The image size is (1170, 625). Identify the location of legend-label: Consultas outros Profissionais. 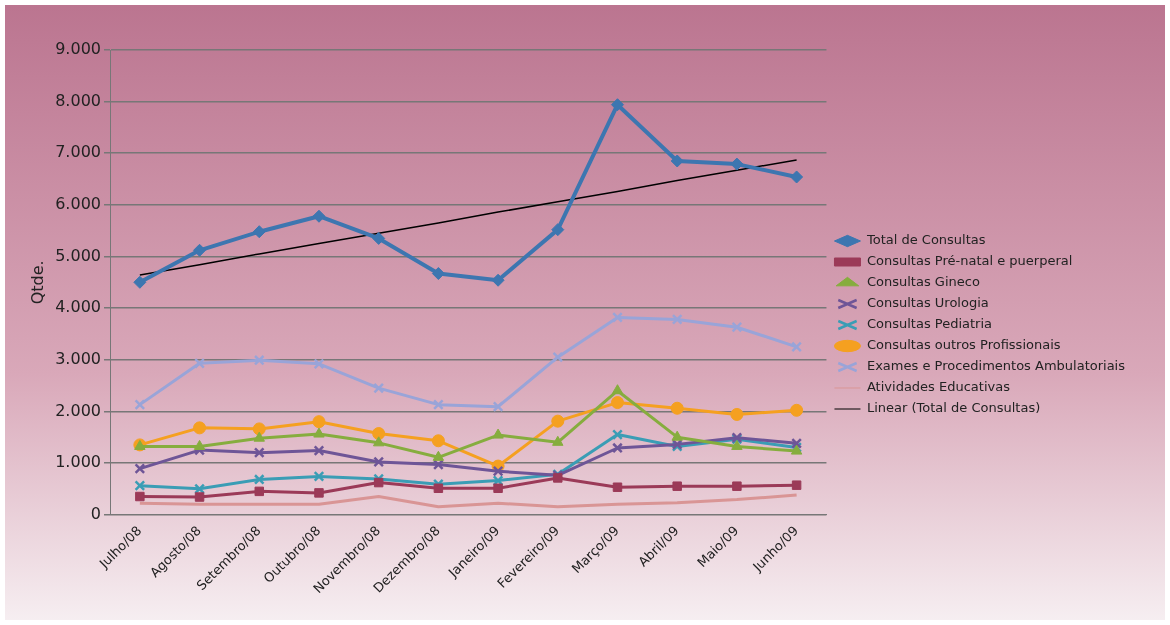
(963, 345).